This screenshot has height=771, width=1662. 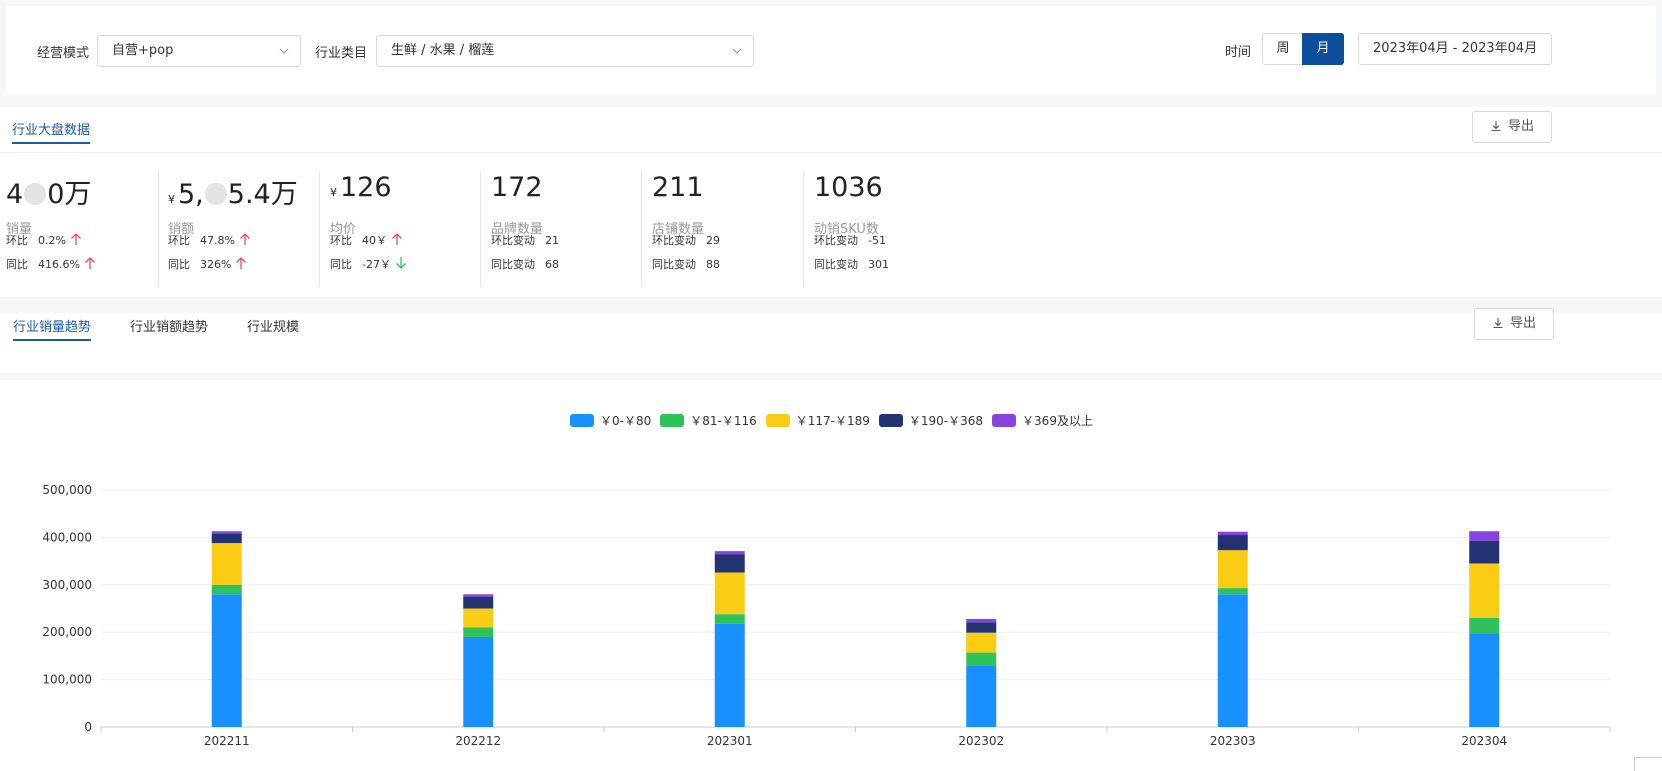 What do you see at coordinates (686, 240) in the screenshot?
I see `metric-mom-row: 环比变动 29` at bounding box center [686, 240].